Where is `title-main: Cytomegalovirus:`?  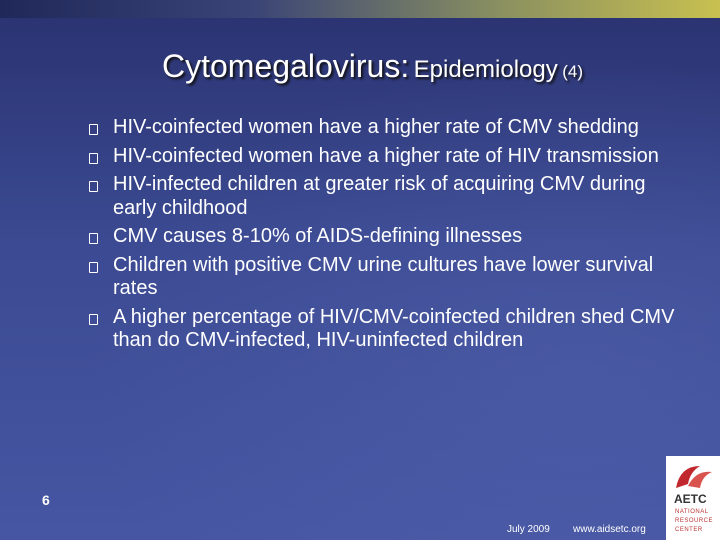
title-main: Cytomegalovirus: is located at coordinates (286, 66).